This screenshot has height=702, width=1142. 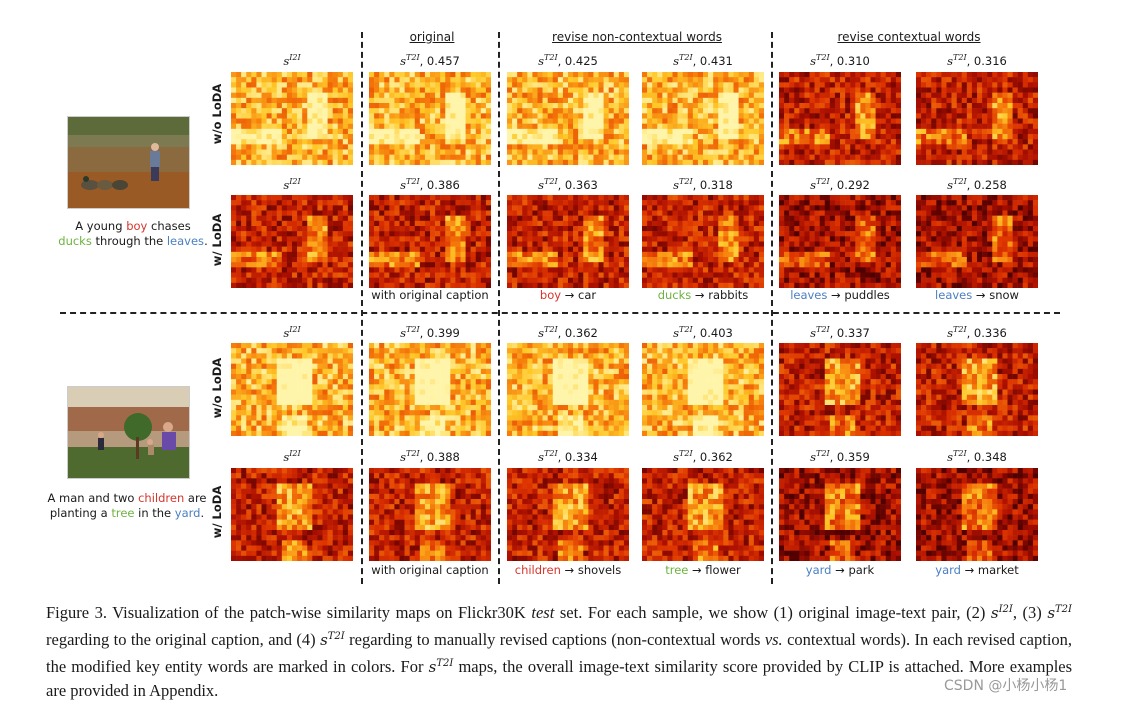 What do you see at coordinates (986, 184) in the screenshot?
I see `similarity-score: , 0.258` at bounding box center [986, 184].